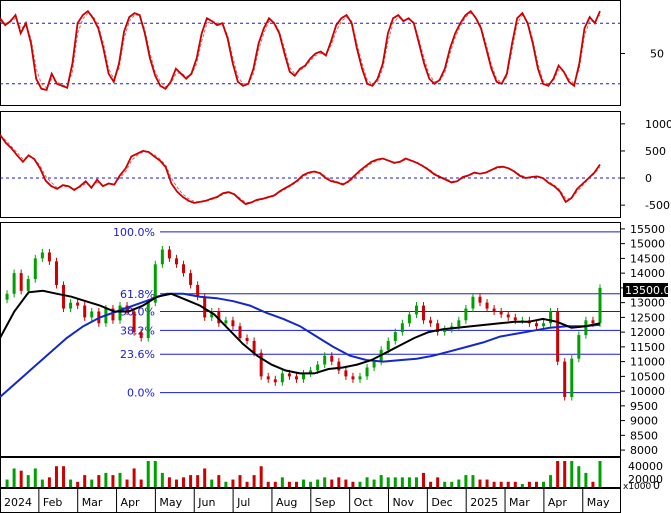 Image resolution: width=671 pixels, height=513 pixels. I want to click on price-tick-label: 10500, so click(647, 376).